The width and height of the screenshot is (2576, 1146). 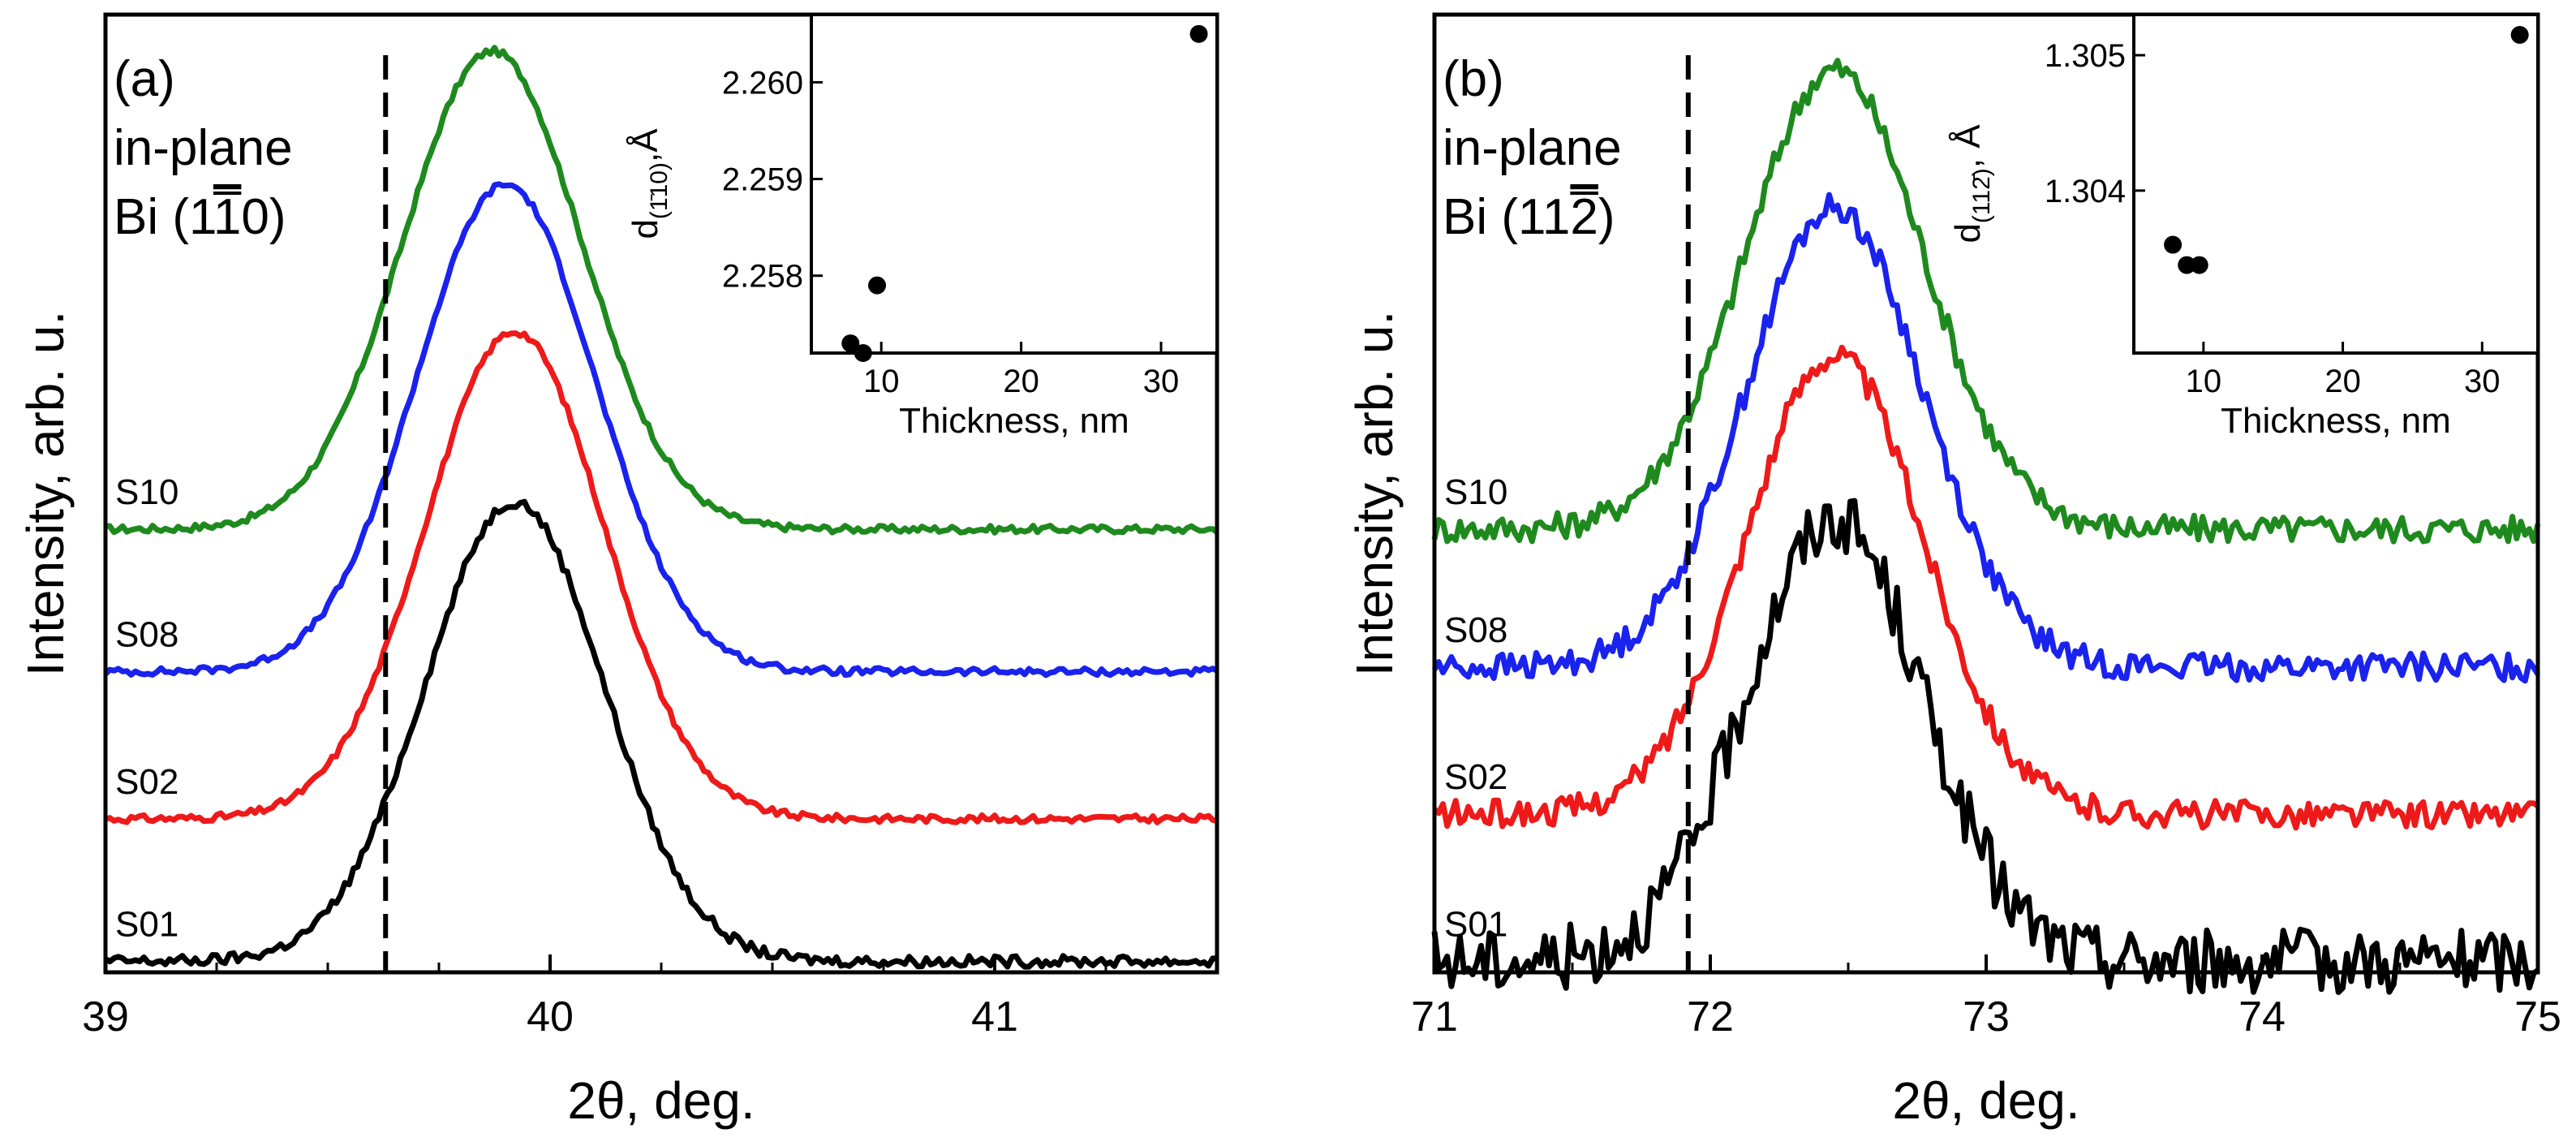 What do you see at coordinates (550, 1016) in the screenshot?
I see `x-tick-label: 40` at bounding box center [550, 1016].